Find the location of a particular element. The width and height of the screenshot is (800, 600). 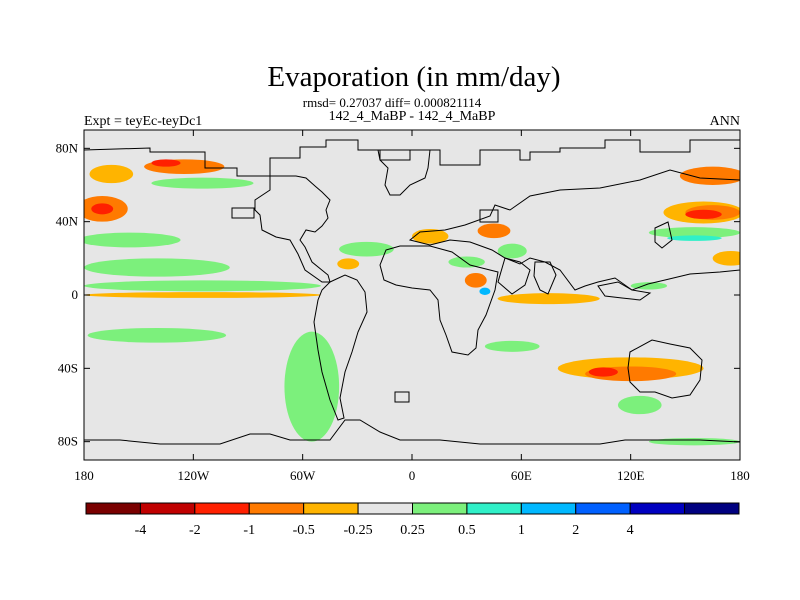

season-label: ANN is located at coordinates (725, 121).